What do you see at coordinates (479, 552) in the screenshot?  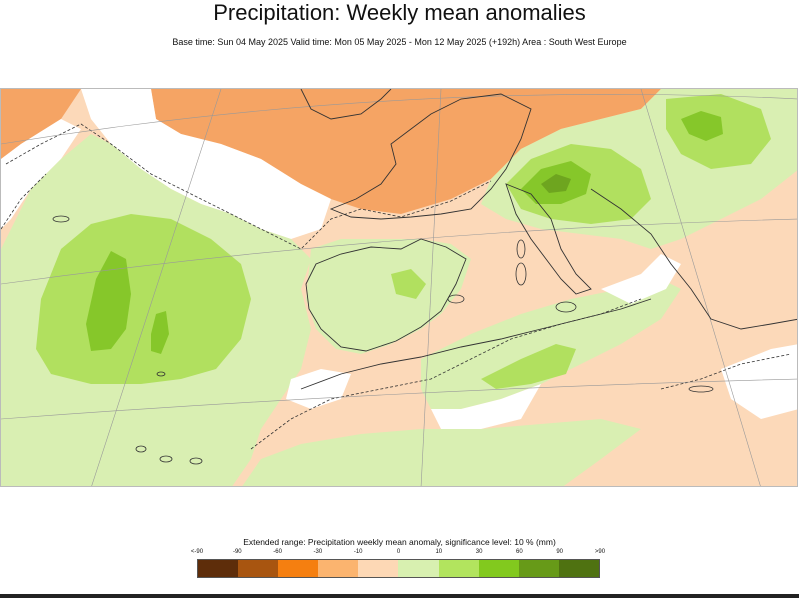 I see `legend-tick-label: 30` at bounding box center [479, 552].